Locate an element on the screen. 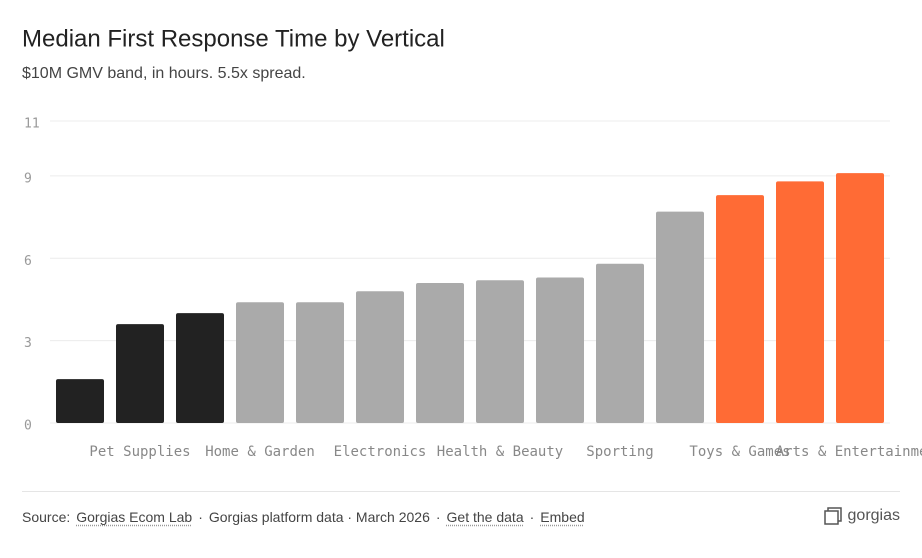  x-tick-label: Home & Garden is located at coordinates (260, 452).